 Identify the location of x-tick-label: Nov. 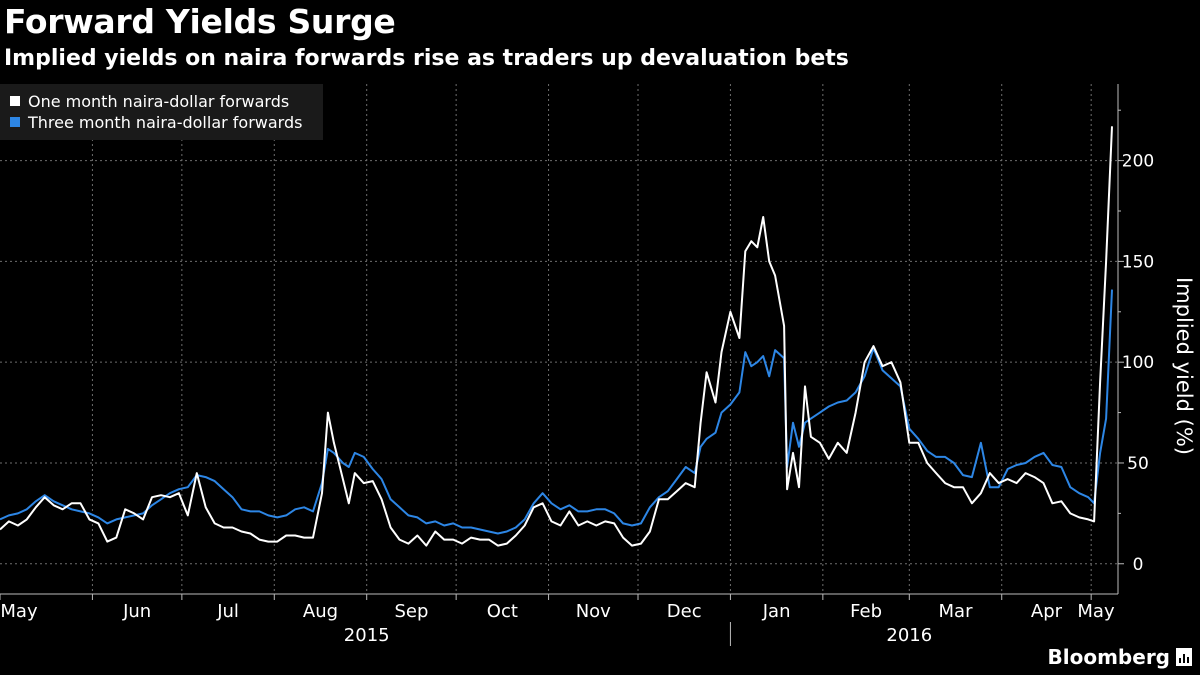
(593, 611).